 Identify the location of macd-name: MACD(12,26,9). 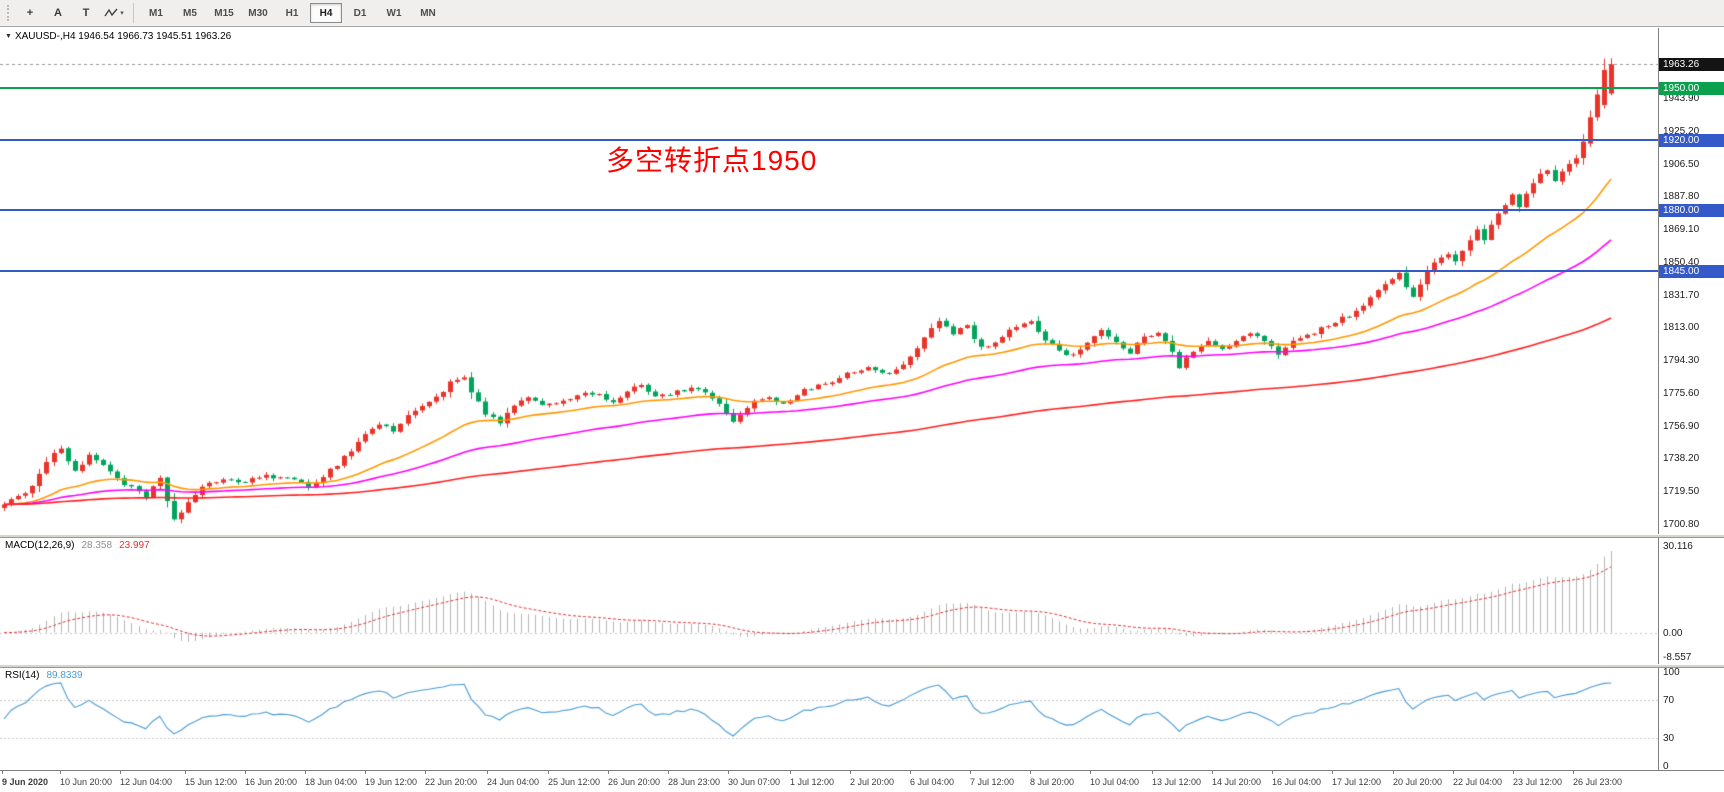
(40, 545).